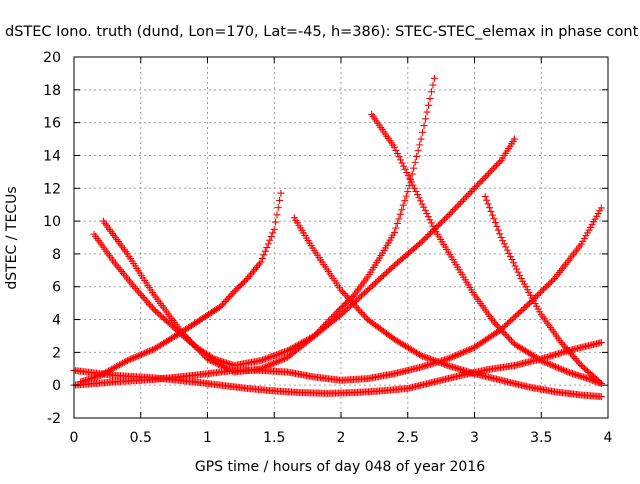  I want to click on y-tick-label: 14, so click(52, 156).